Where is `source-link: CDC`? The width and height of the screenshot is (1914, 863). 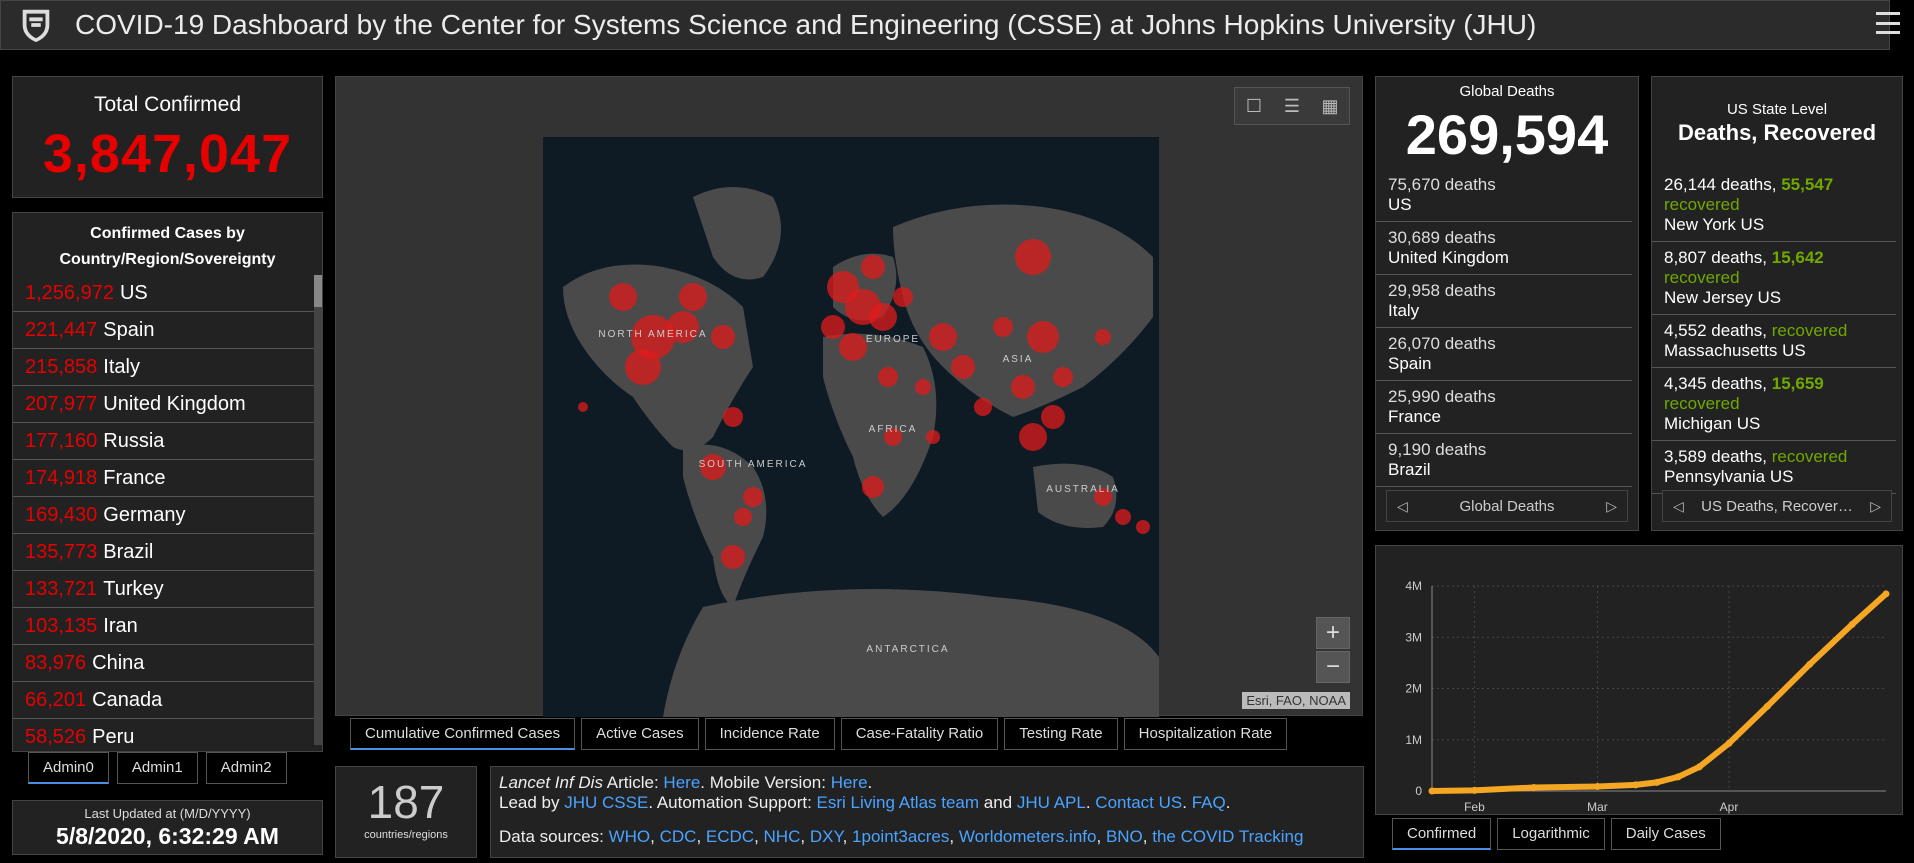 source-link: CDC is located at coordinates (678, 836).